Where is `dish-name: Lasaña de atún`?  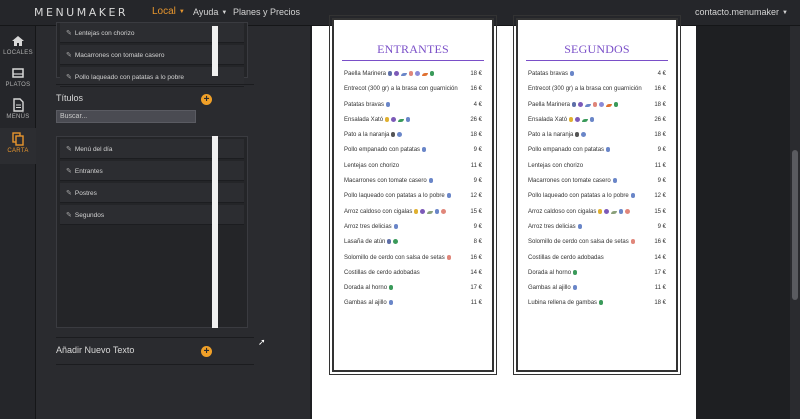
dish-name: Lasaña de atún is located at coordinates (365, 242).